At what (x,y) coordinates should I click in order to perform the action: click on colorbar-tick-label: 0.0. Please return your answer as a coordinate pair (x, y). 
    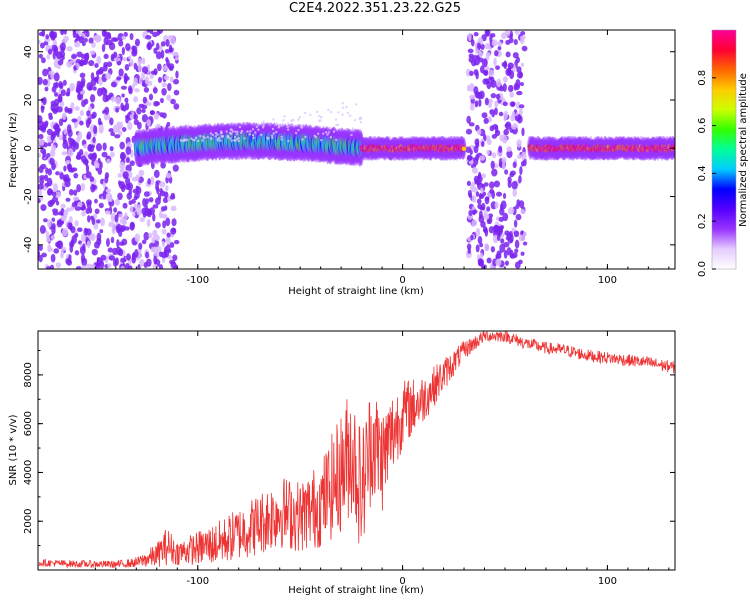
    Looking at the image, I should click on (702, 269).